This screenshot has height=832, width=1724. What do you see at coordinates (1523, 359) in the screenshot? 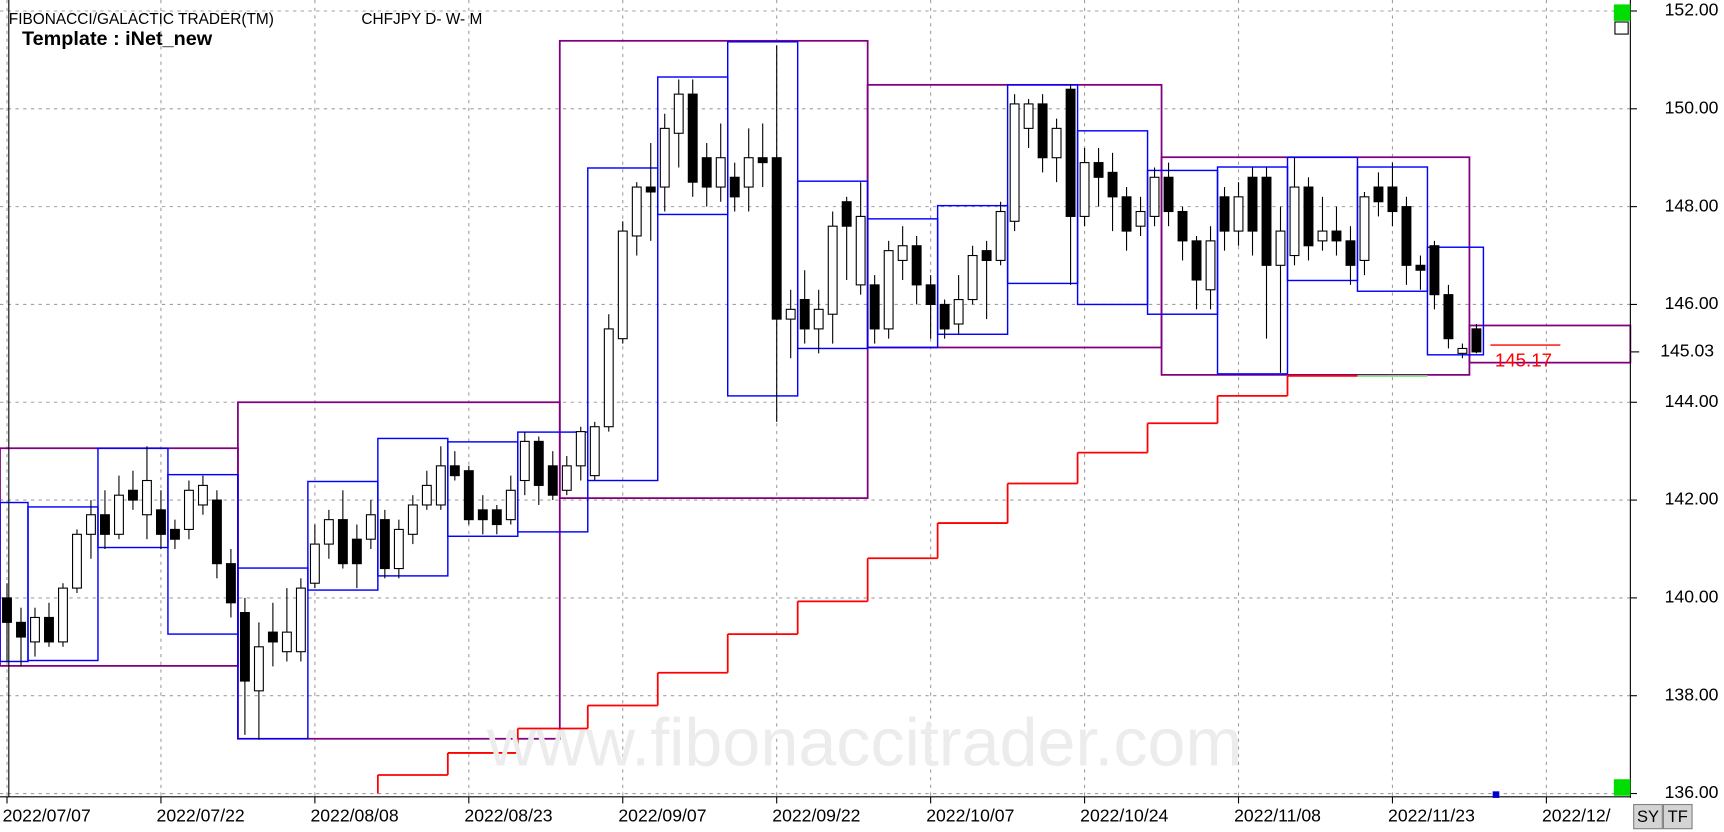
I see `marker-label: 145.17` at bounding box center [1523, 359].